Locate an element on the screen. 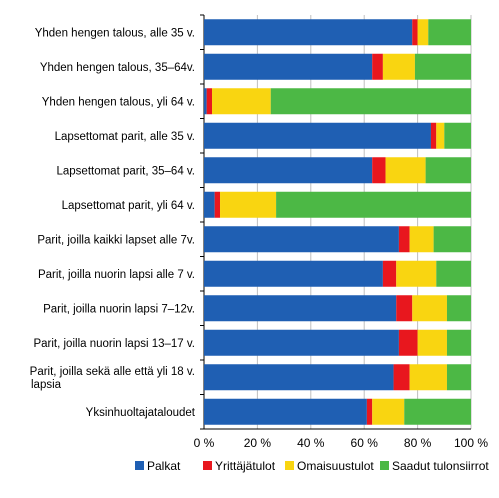 The height and width of the screenshot is (498, 499). x-tick-label: 60 % is located at coordinates (365, 443).